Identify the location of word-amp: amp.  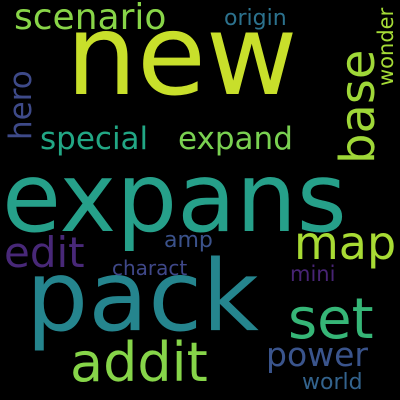
(188, 240).